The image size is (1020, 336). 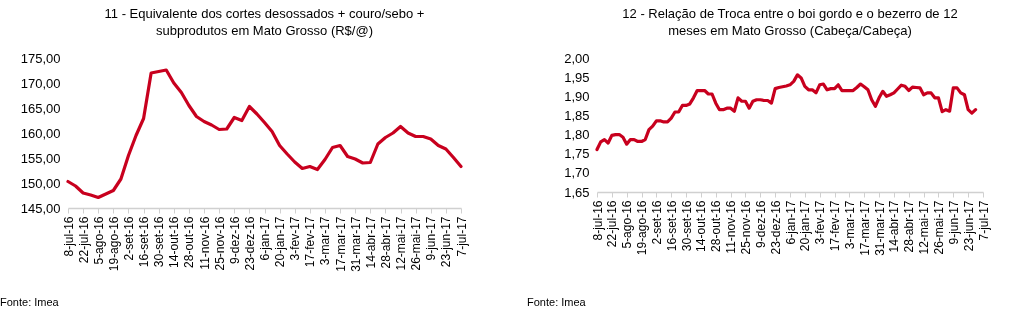 I want to click on y-tick-label: 170,00, so click(x=40, y=83).